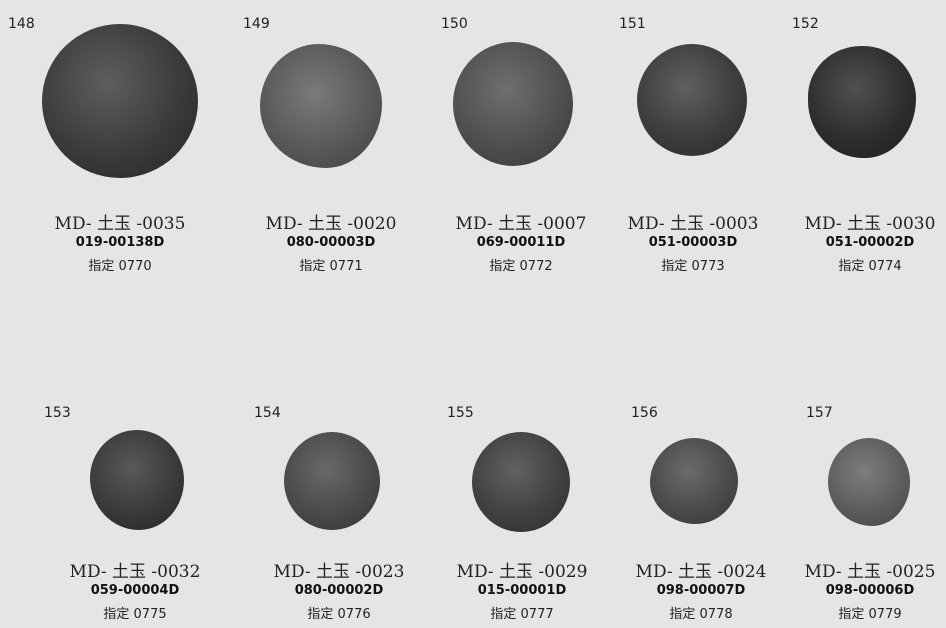  Describe the element at coordinates (135, 614) in the screenshot. I see `item-designation: 指定 0775` at that location.